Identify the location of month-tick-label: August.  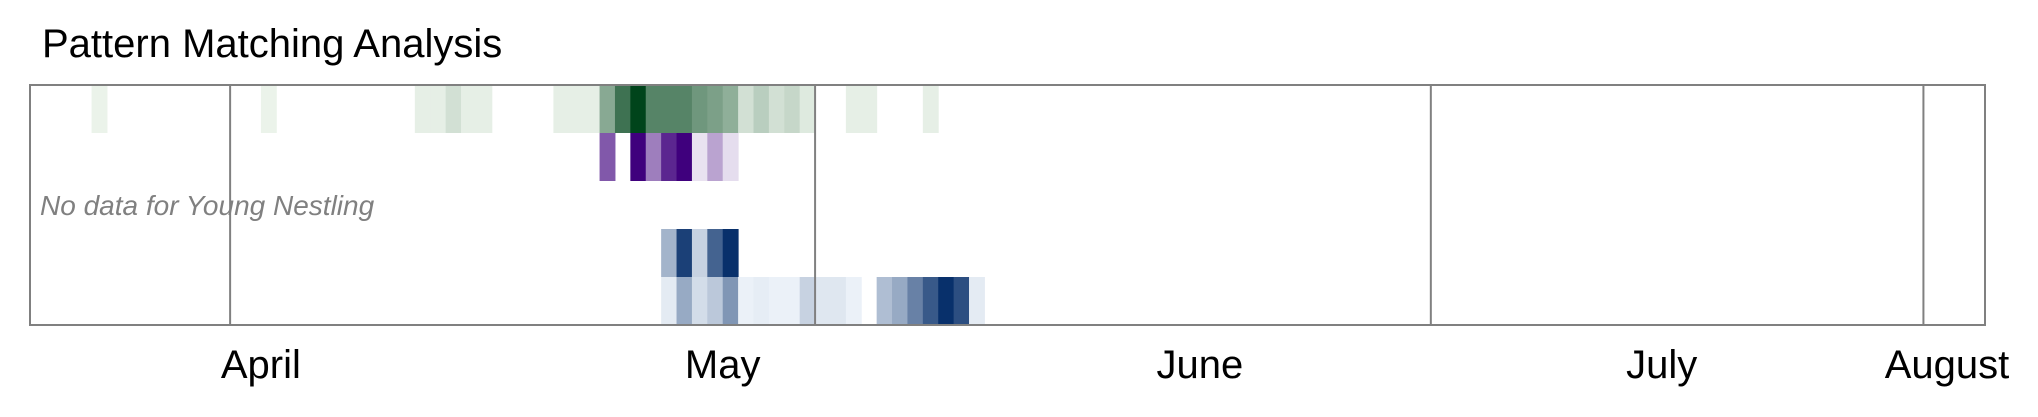
(1947, 365).